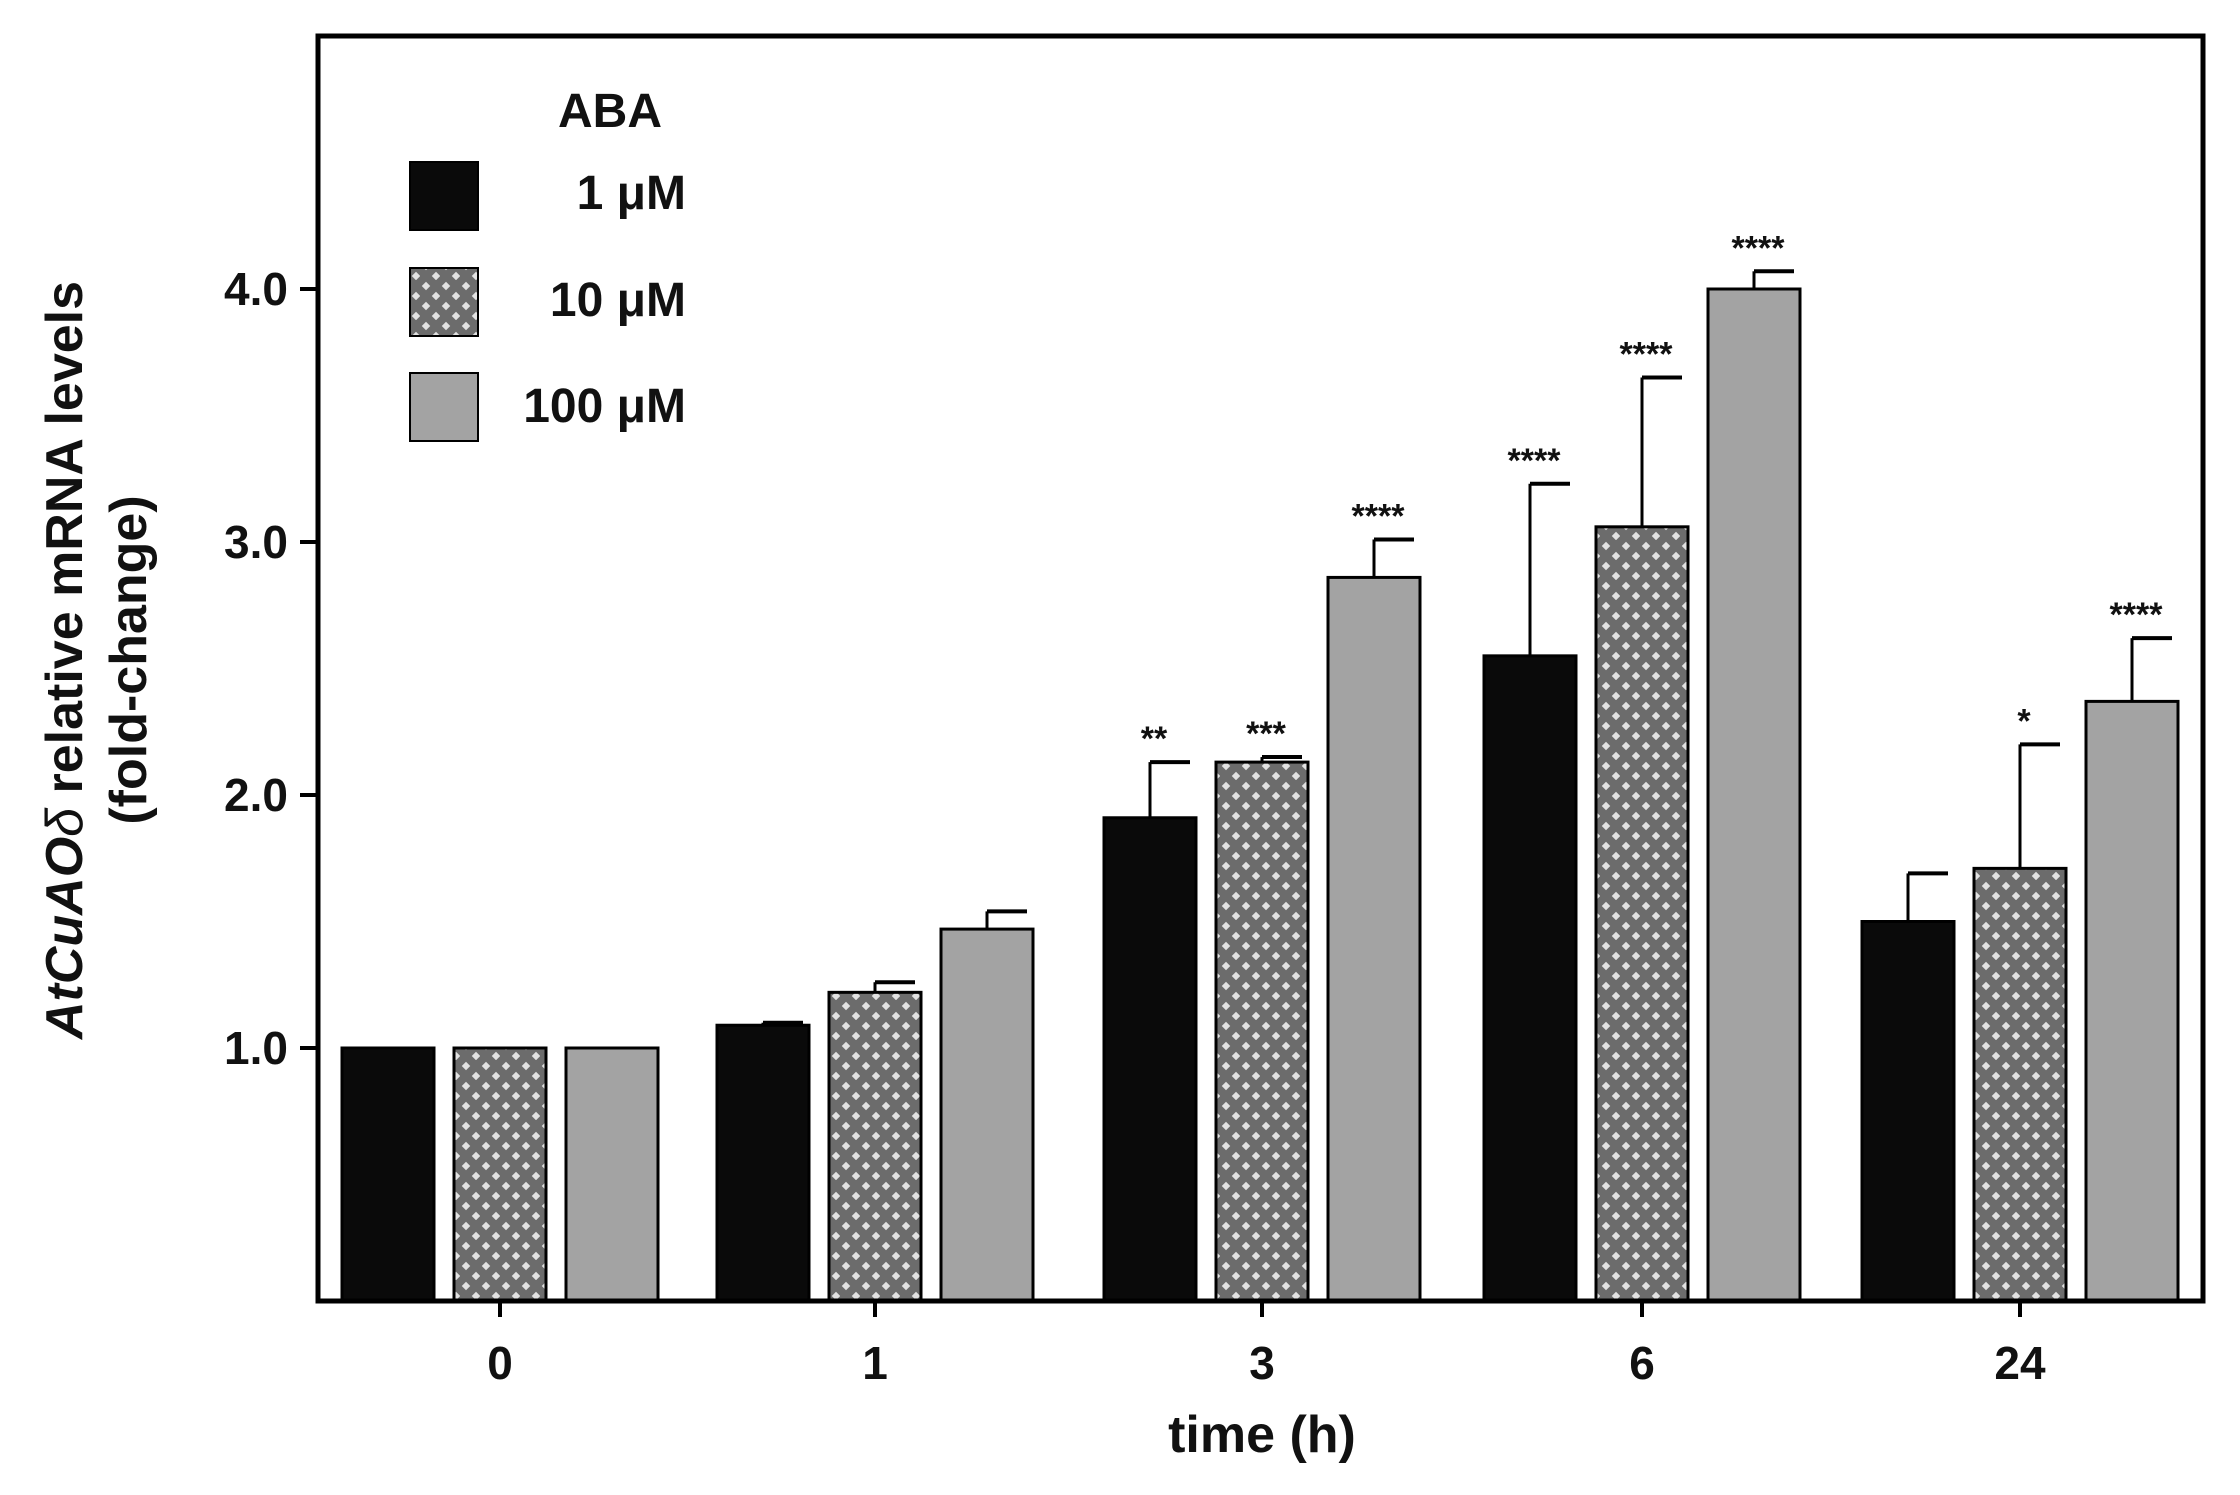  What do you see at coordinates (604, 406) in the screenshot?
I see `legend-label-100uM: 100 μM` at bounding box center [604, 406].